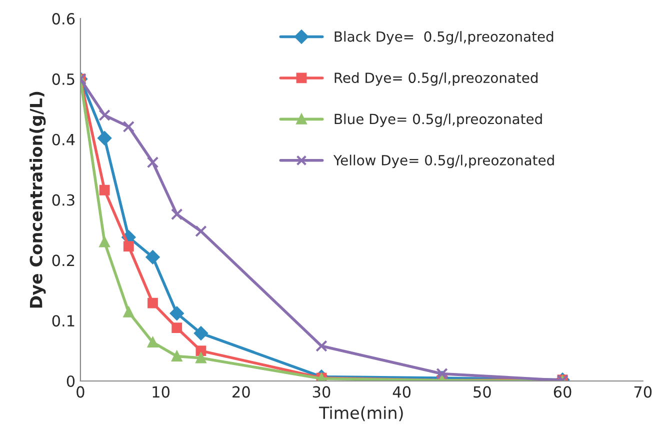 The image size is (654, 442). What do you see at coordinates (37, 200) in the screenshot?
I see `y-axis-title: Dye Concentration(g/L)` at bounding box center [37, 200].